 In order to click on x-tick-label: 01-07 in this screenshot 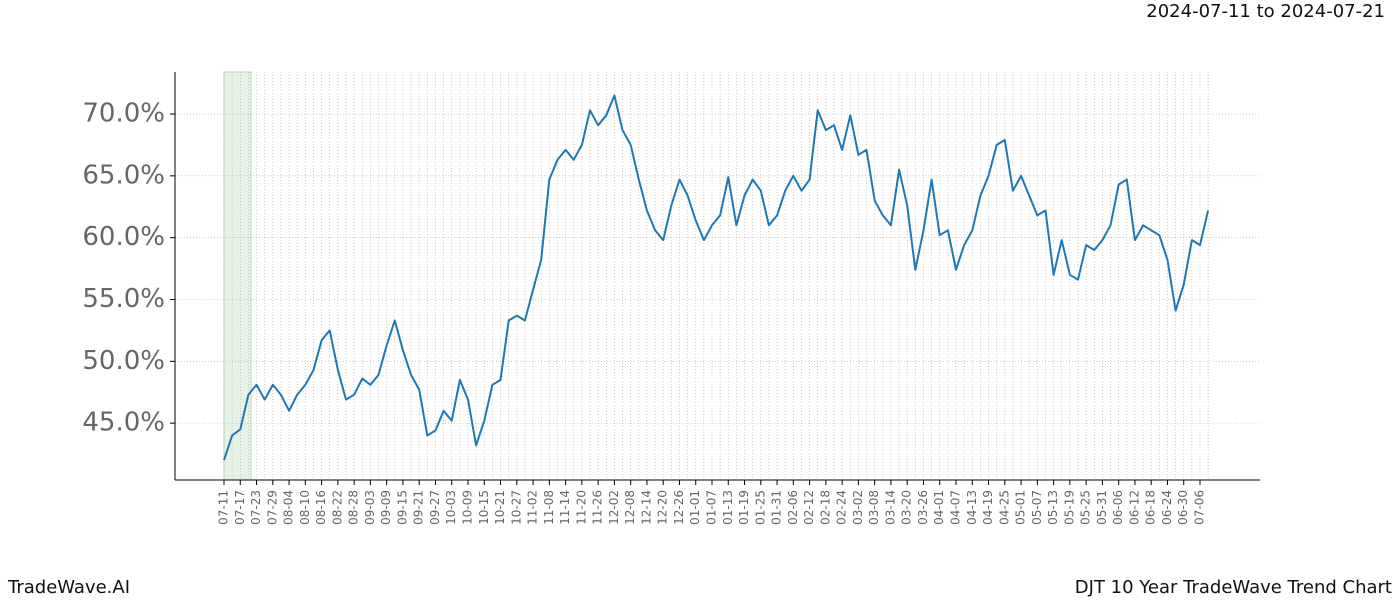, I will do `click(712, 507)`.